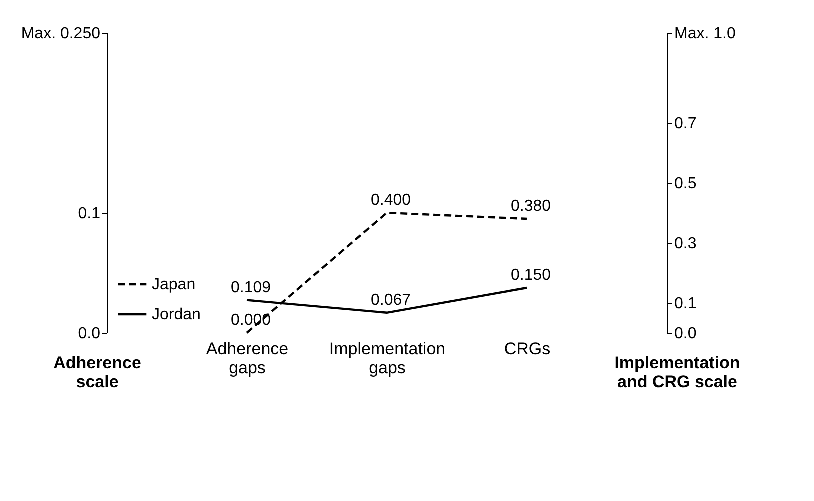 Image resolution: width=814 pixels, height=501 pixels. I want to click on y2-tick-label: 0.3, so click(685, 244).